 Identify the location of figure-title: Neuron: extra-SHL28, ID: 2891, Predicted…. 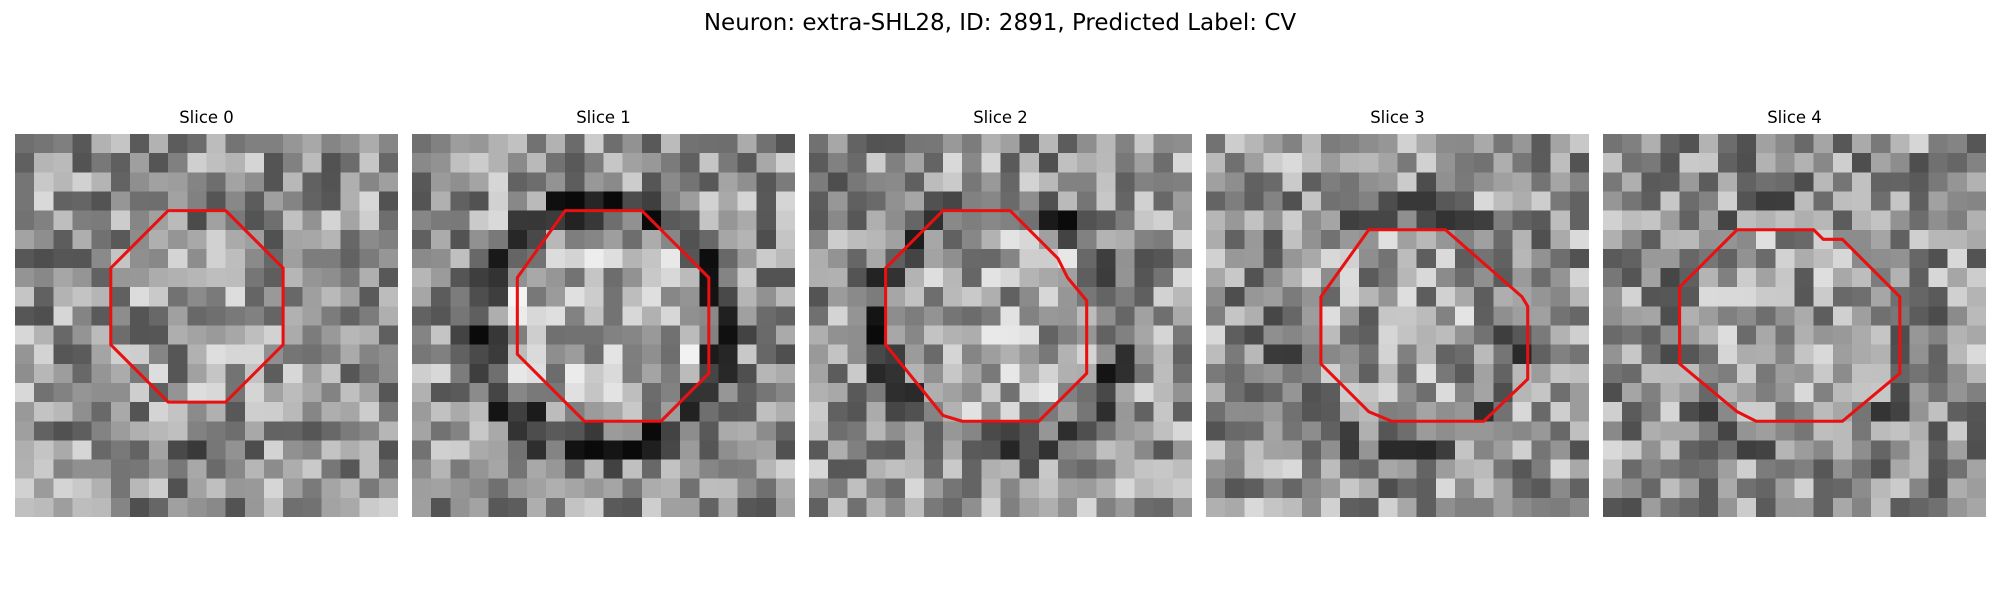
(1000, 23).